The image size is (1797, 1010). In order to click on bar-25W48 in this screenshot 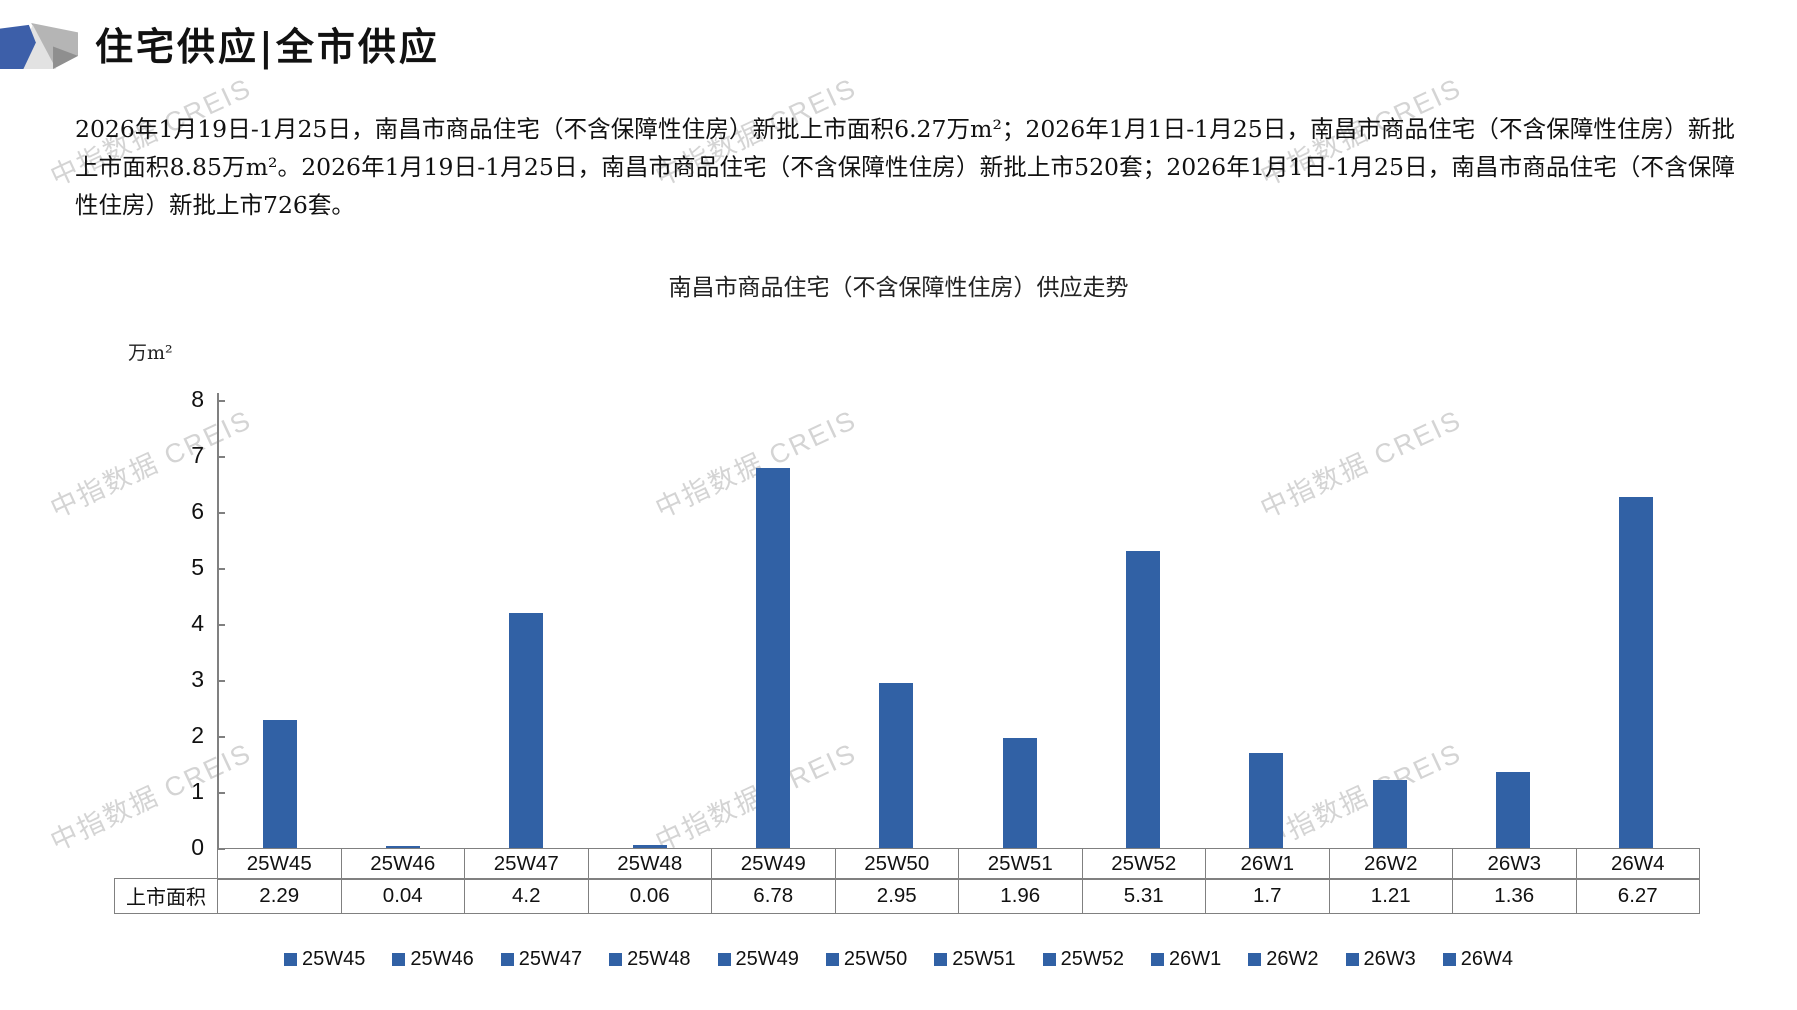, I will do `click(649, 846)`.